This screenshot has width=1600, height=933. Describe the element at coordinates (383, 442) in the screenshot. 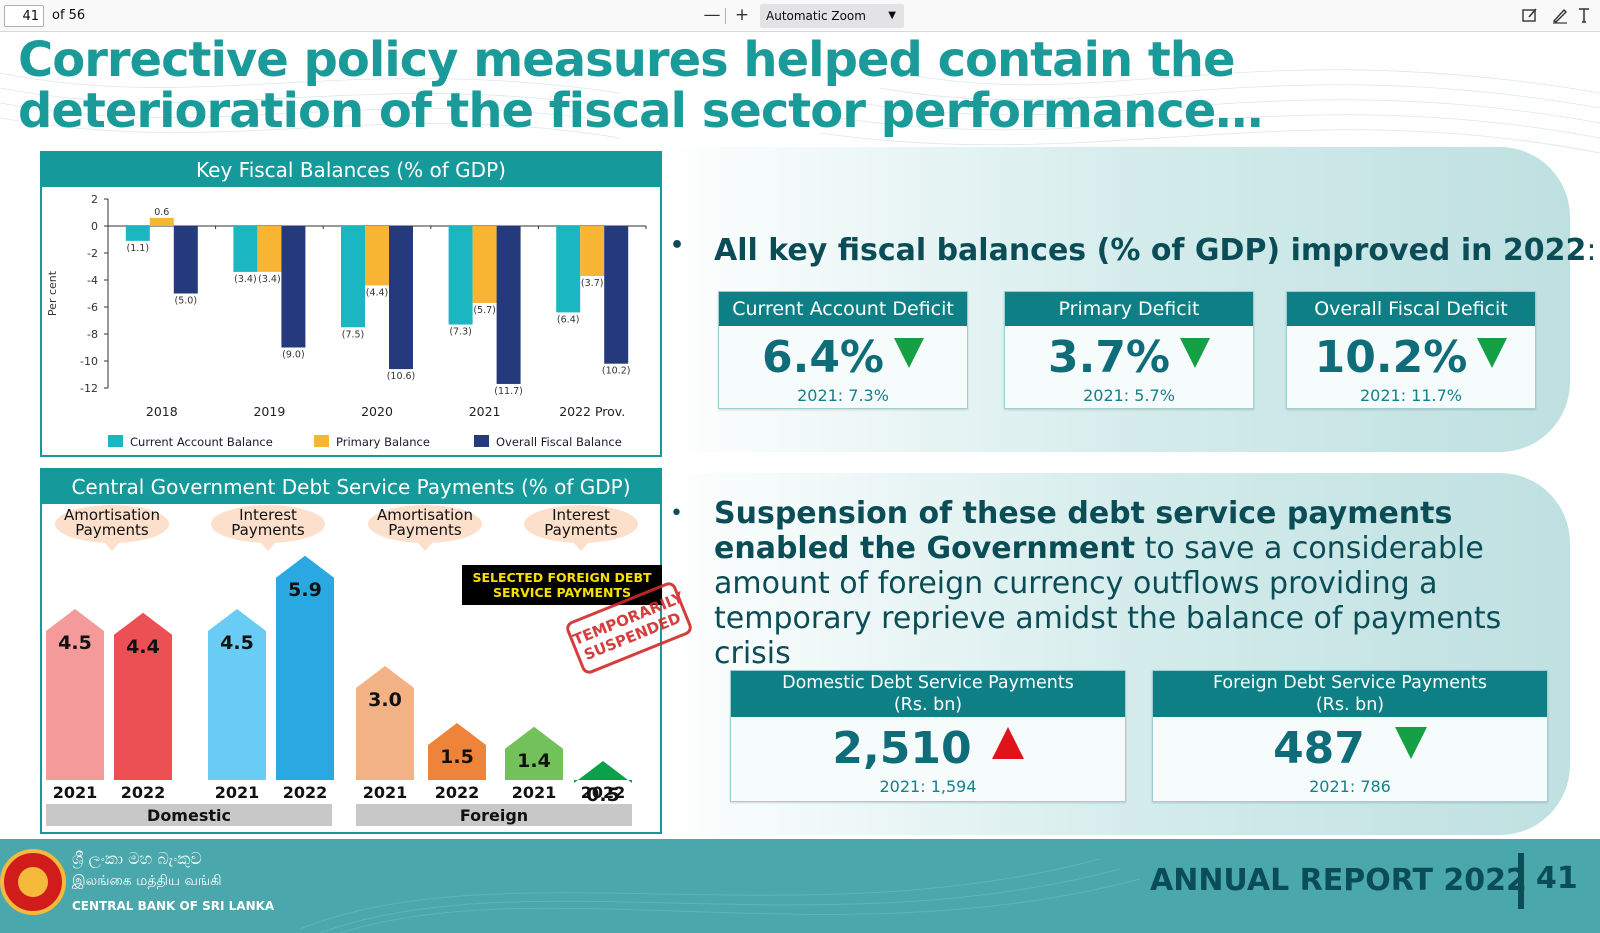

I see `legend-label: Primary Balance` at that location.